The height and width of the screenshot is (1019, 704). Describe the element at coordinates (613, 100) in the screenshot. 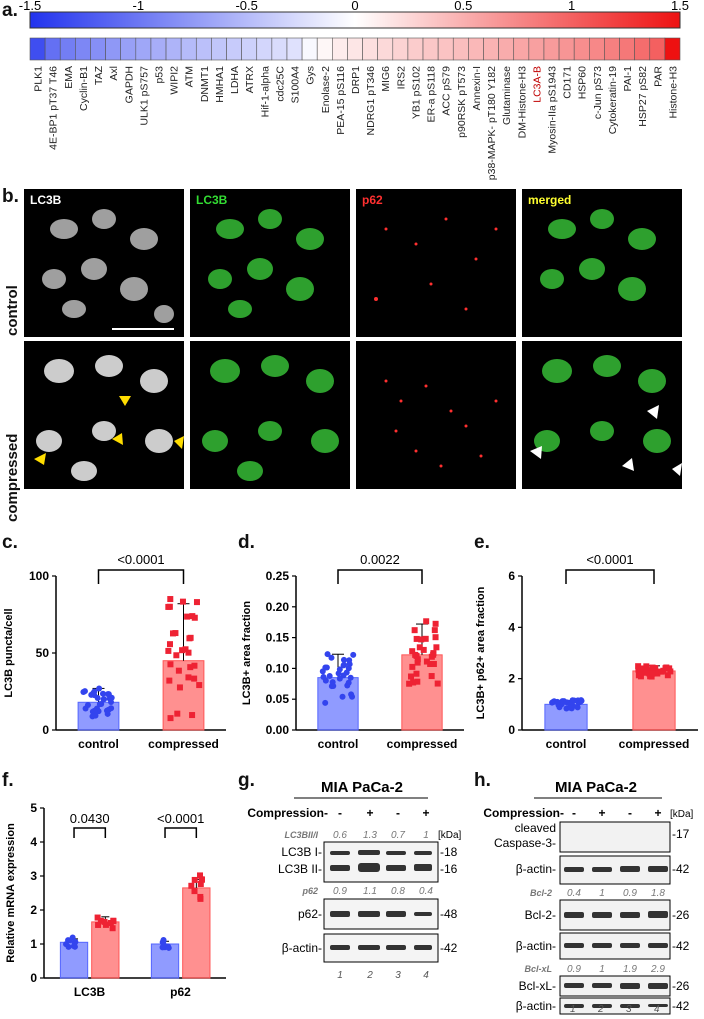

I see `heatmap-protein-label: Cytokeratin-19` at that location.